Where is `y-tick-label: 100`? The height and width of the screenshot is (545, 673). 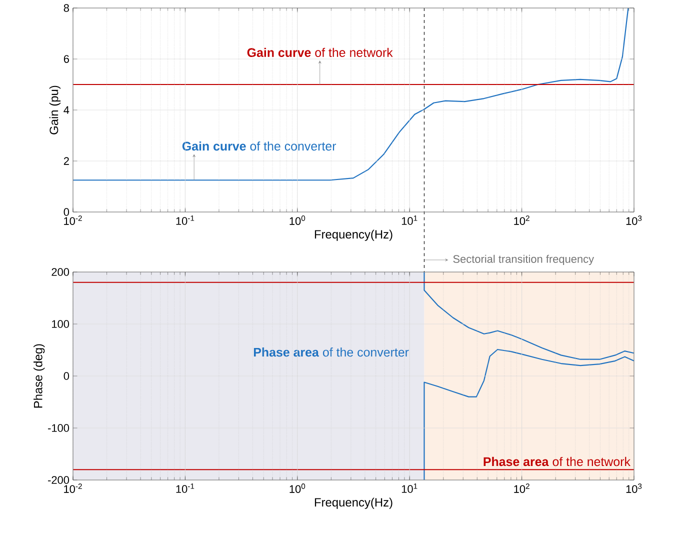 y-tick-label: 100 is located at coordinates (61, 324).